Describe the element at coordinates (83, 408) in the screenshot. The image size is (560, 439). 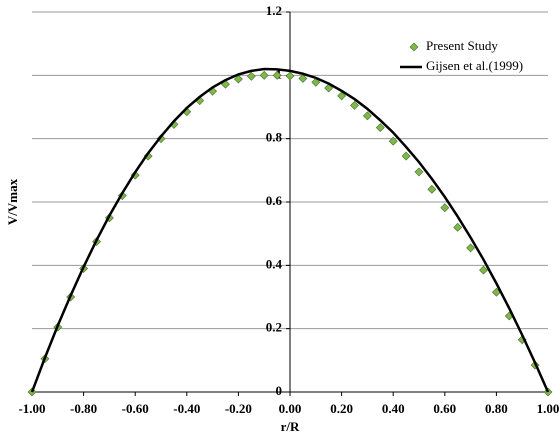
I see `x-tick-label: -0.80` at that location.